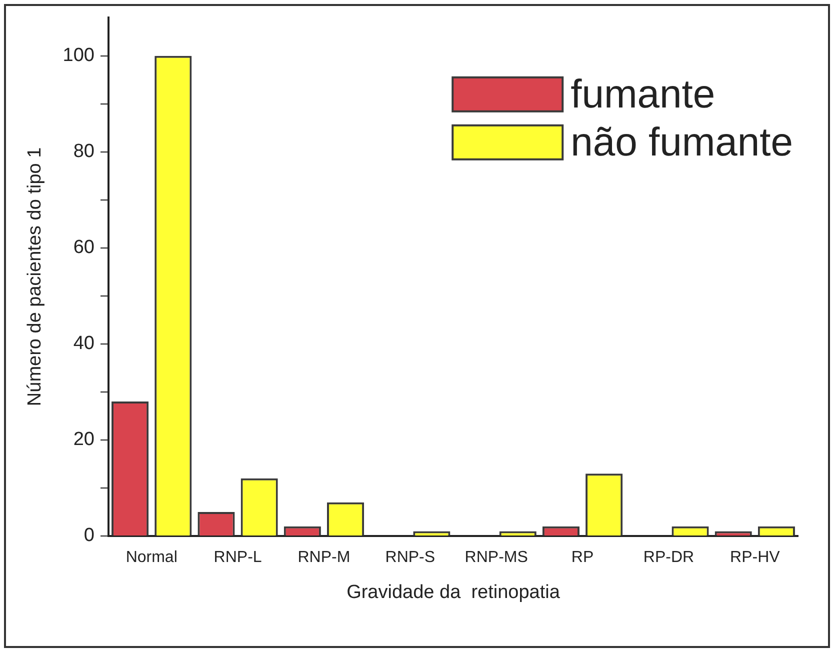 This screenshot has width=838, height=654. I want to click on x-axis-title: Gravidade da retinopatia, so click(453, 592).